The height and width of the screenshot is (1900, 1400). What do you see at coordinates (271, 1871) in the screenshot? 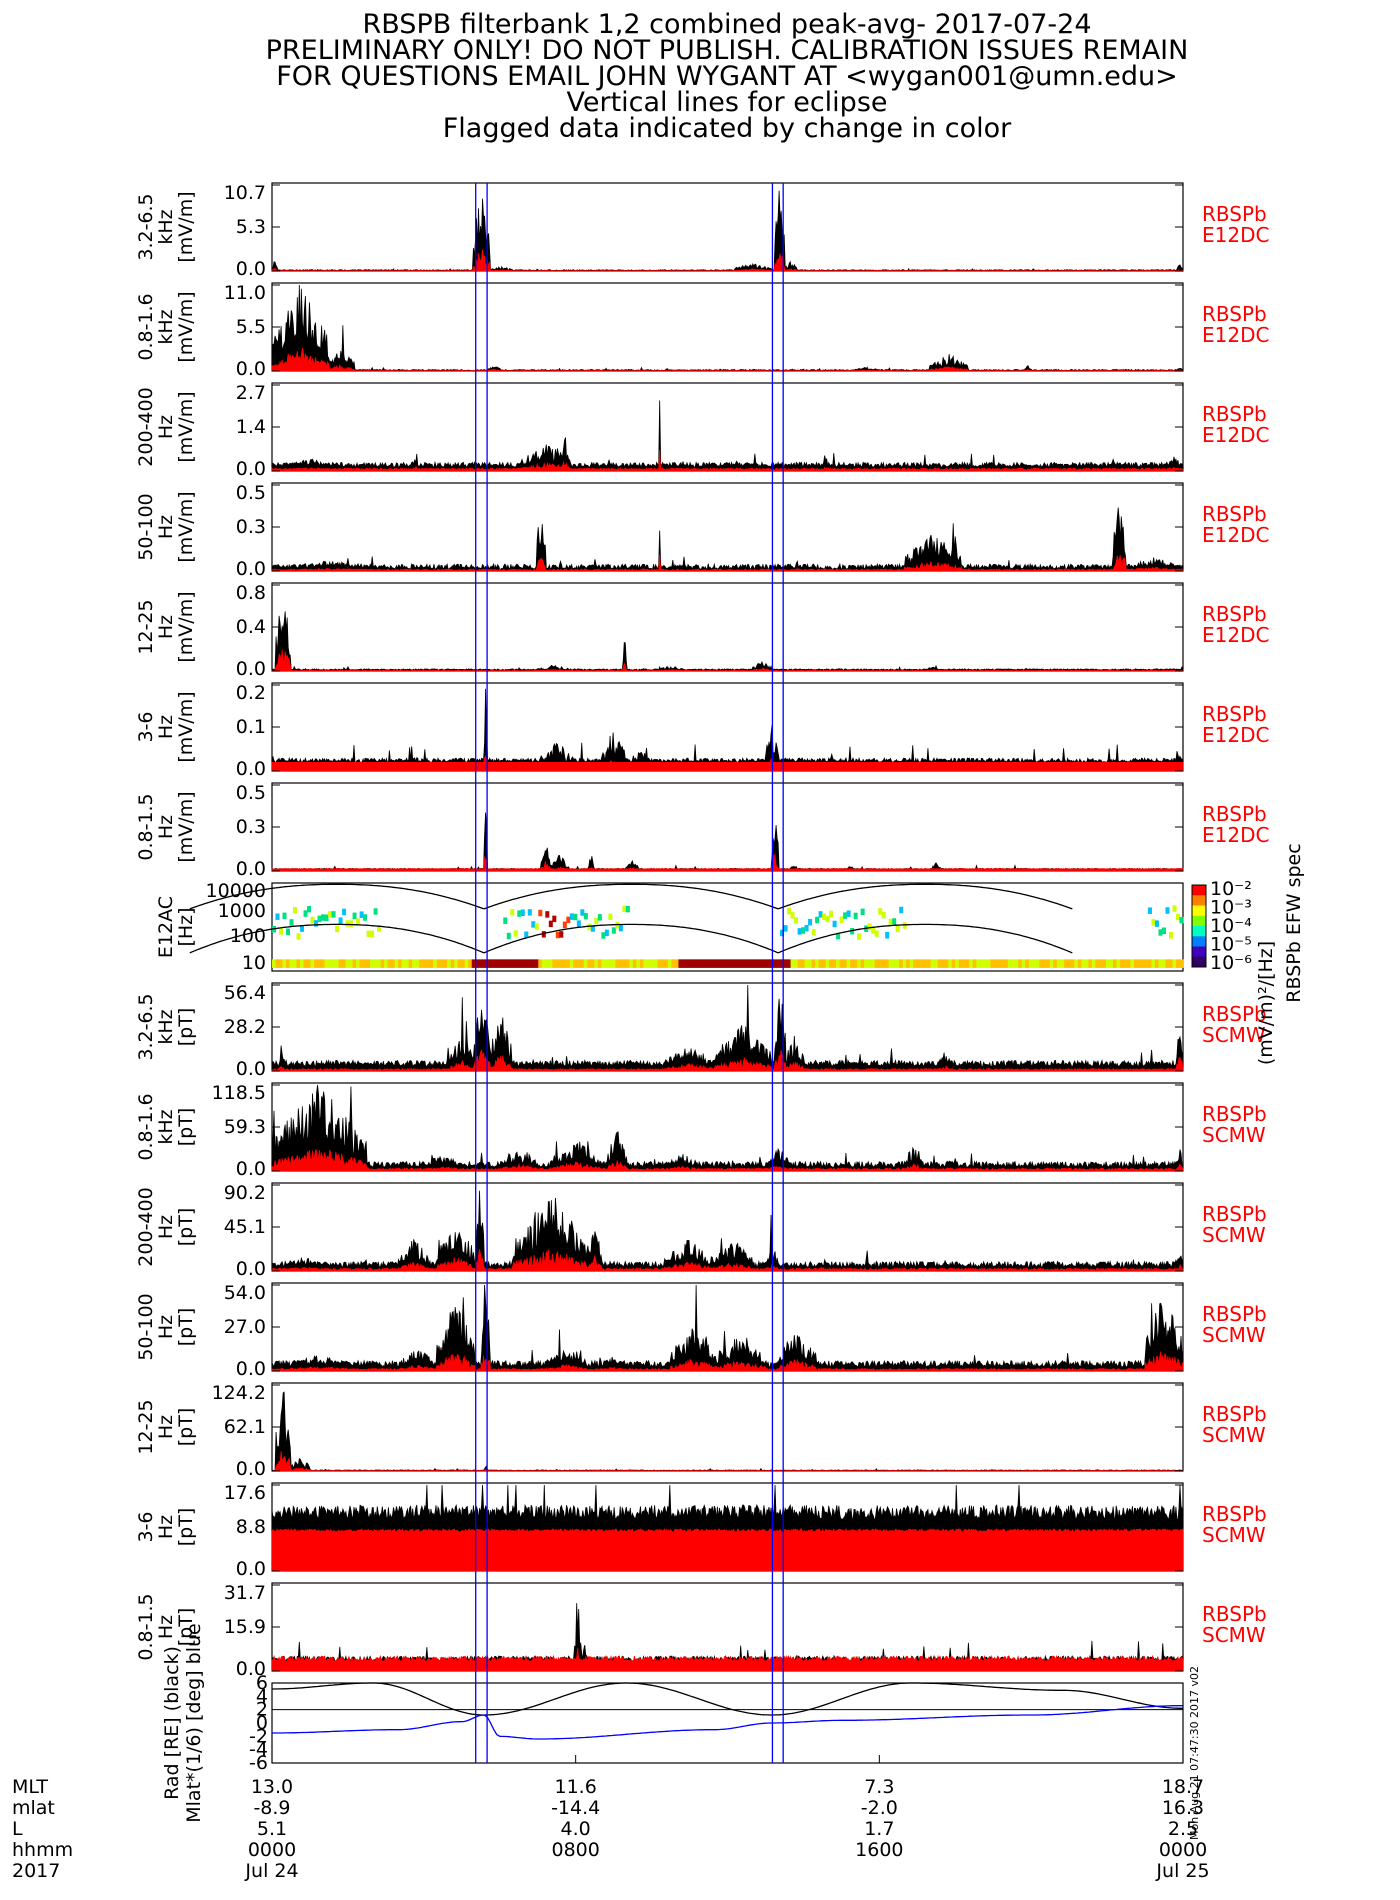
I see `x-tick-label: Jul 24` at bounding box center [271, 1871].